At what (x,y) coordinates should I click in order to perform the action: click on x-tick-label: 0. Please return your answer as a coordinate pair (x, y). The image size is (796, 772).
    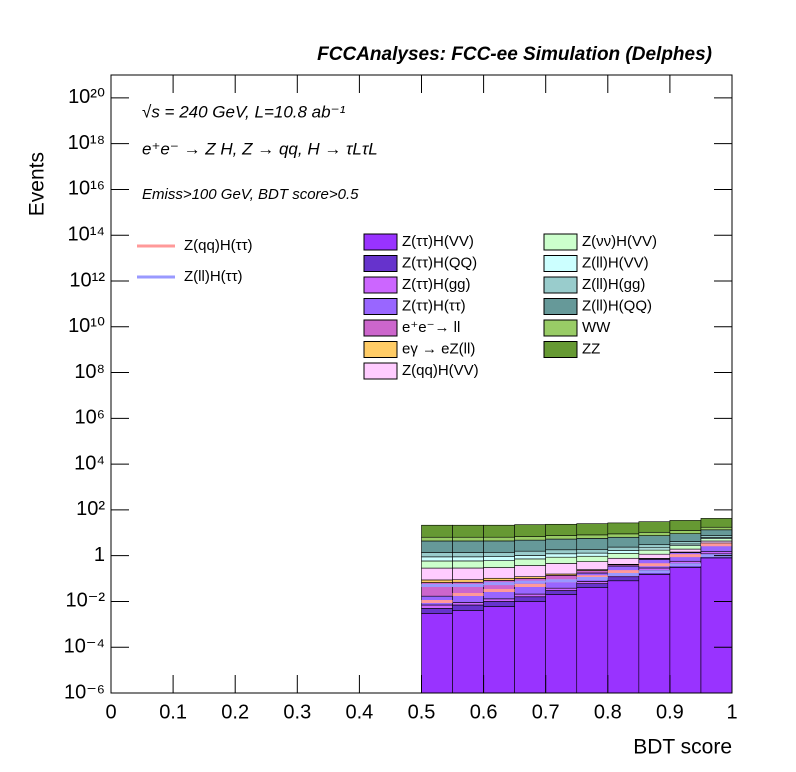
    Looking at the image, I should click on (110, 712).